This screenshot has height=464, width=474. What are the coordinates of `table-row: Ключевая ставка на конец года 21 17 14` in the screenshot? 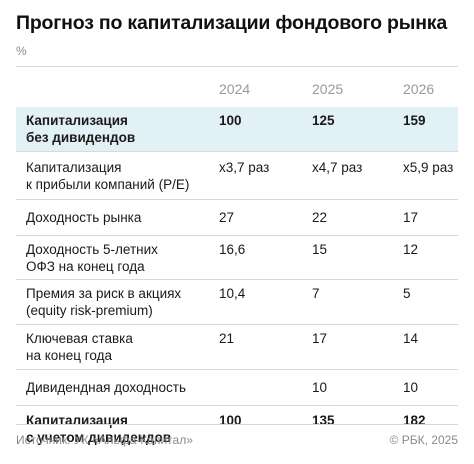 It's located at (237, 346).